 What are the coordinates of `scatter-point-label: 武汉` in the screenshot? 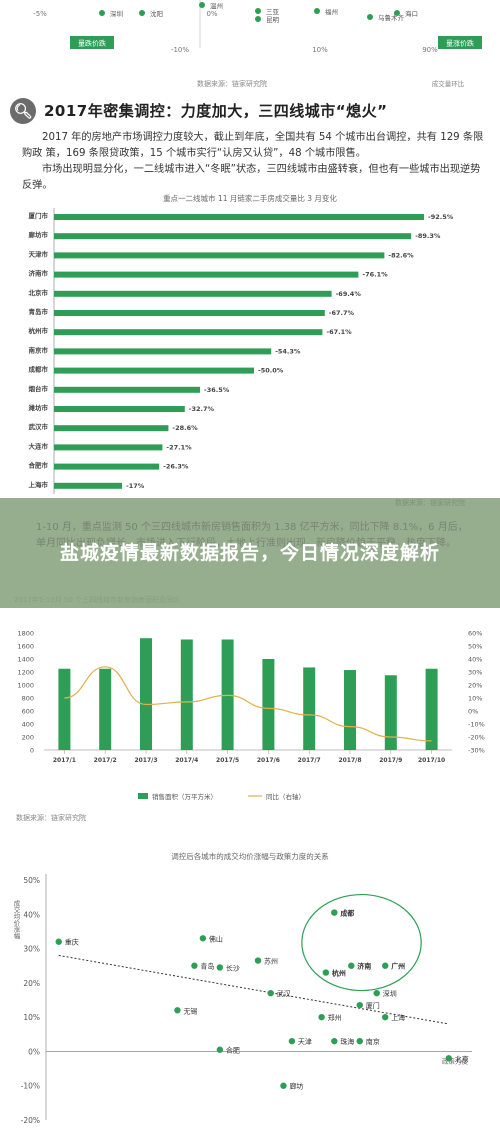 It's located at (284, 993).